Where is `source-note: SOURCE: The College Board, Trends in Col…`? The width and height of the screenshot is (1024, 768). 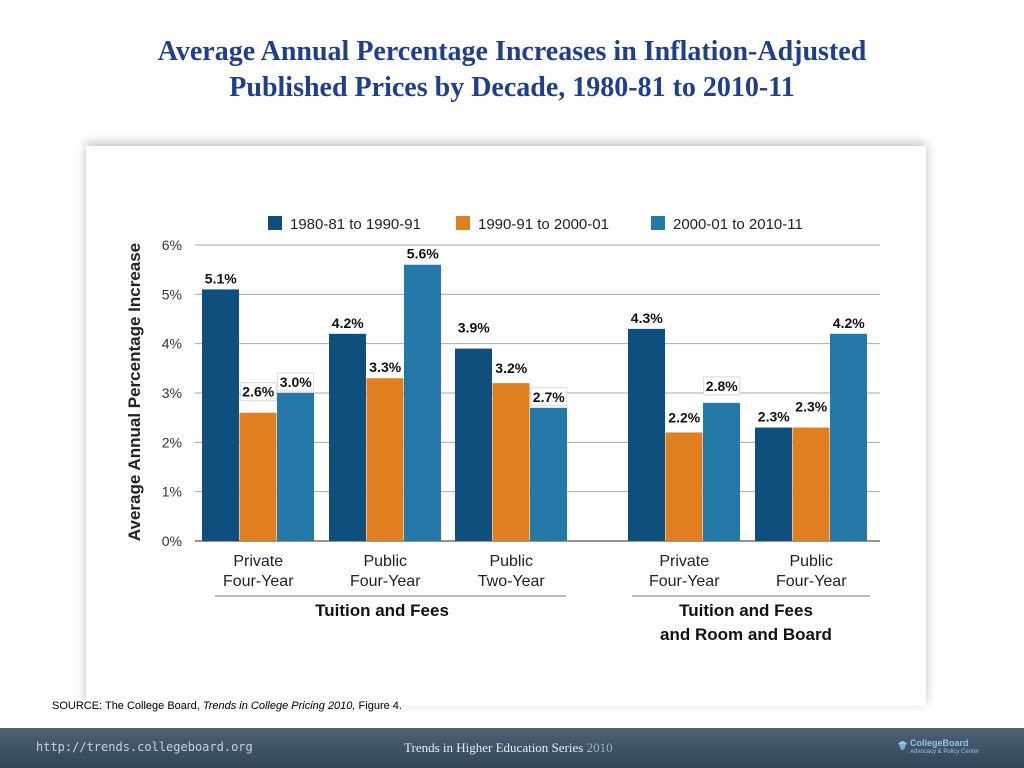 source-note: SOURCE: The College Board, Trends in Col… is located at coordinates (227, 706).